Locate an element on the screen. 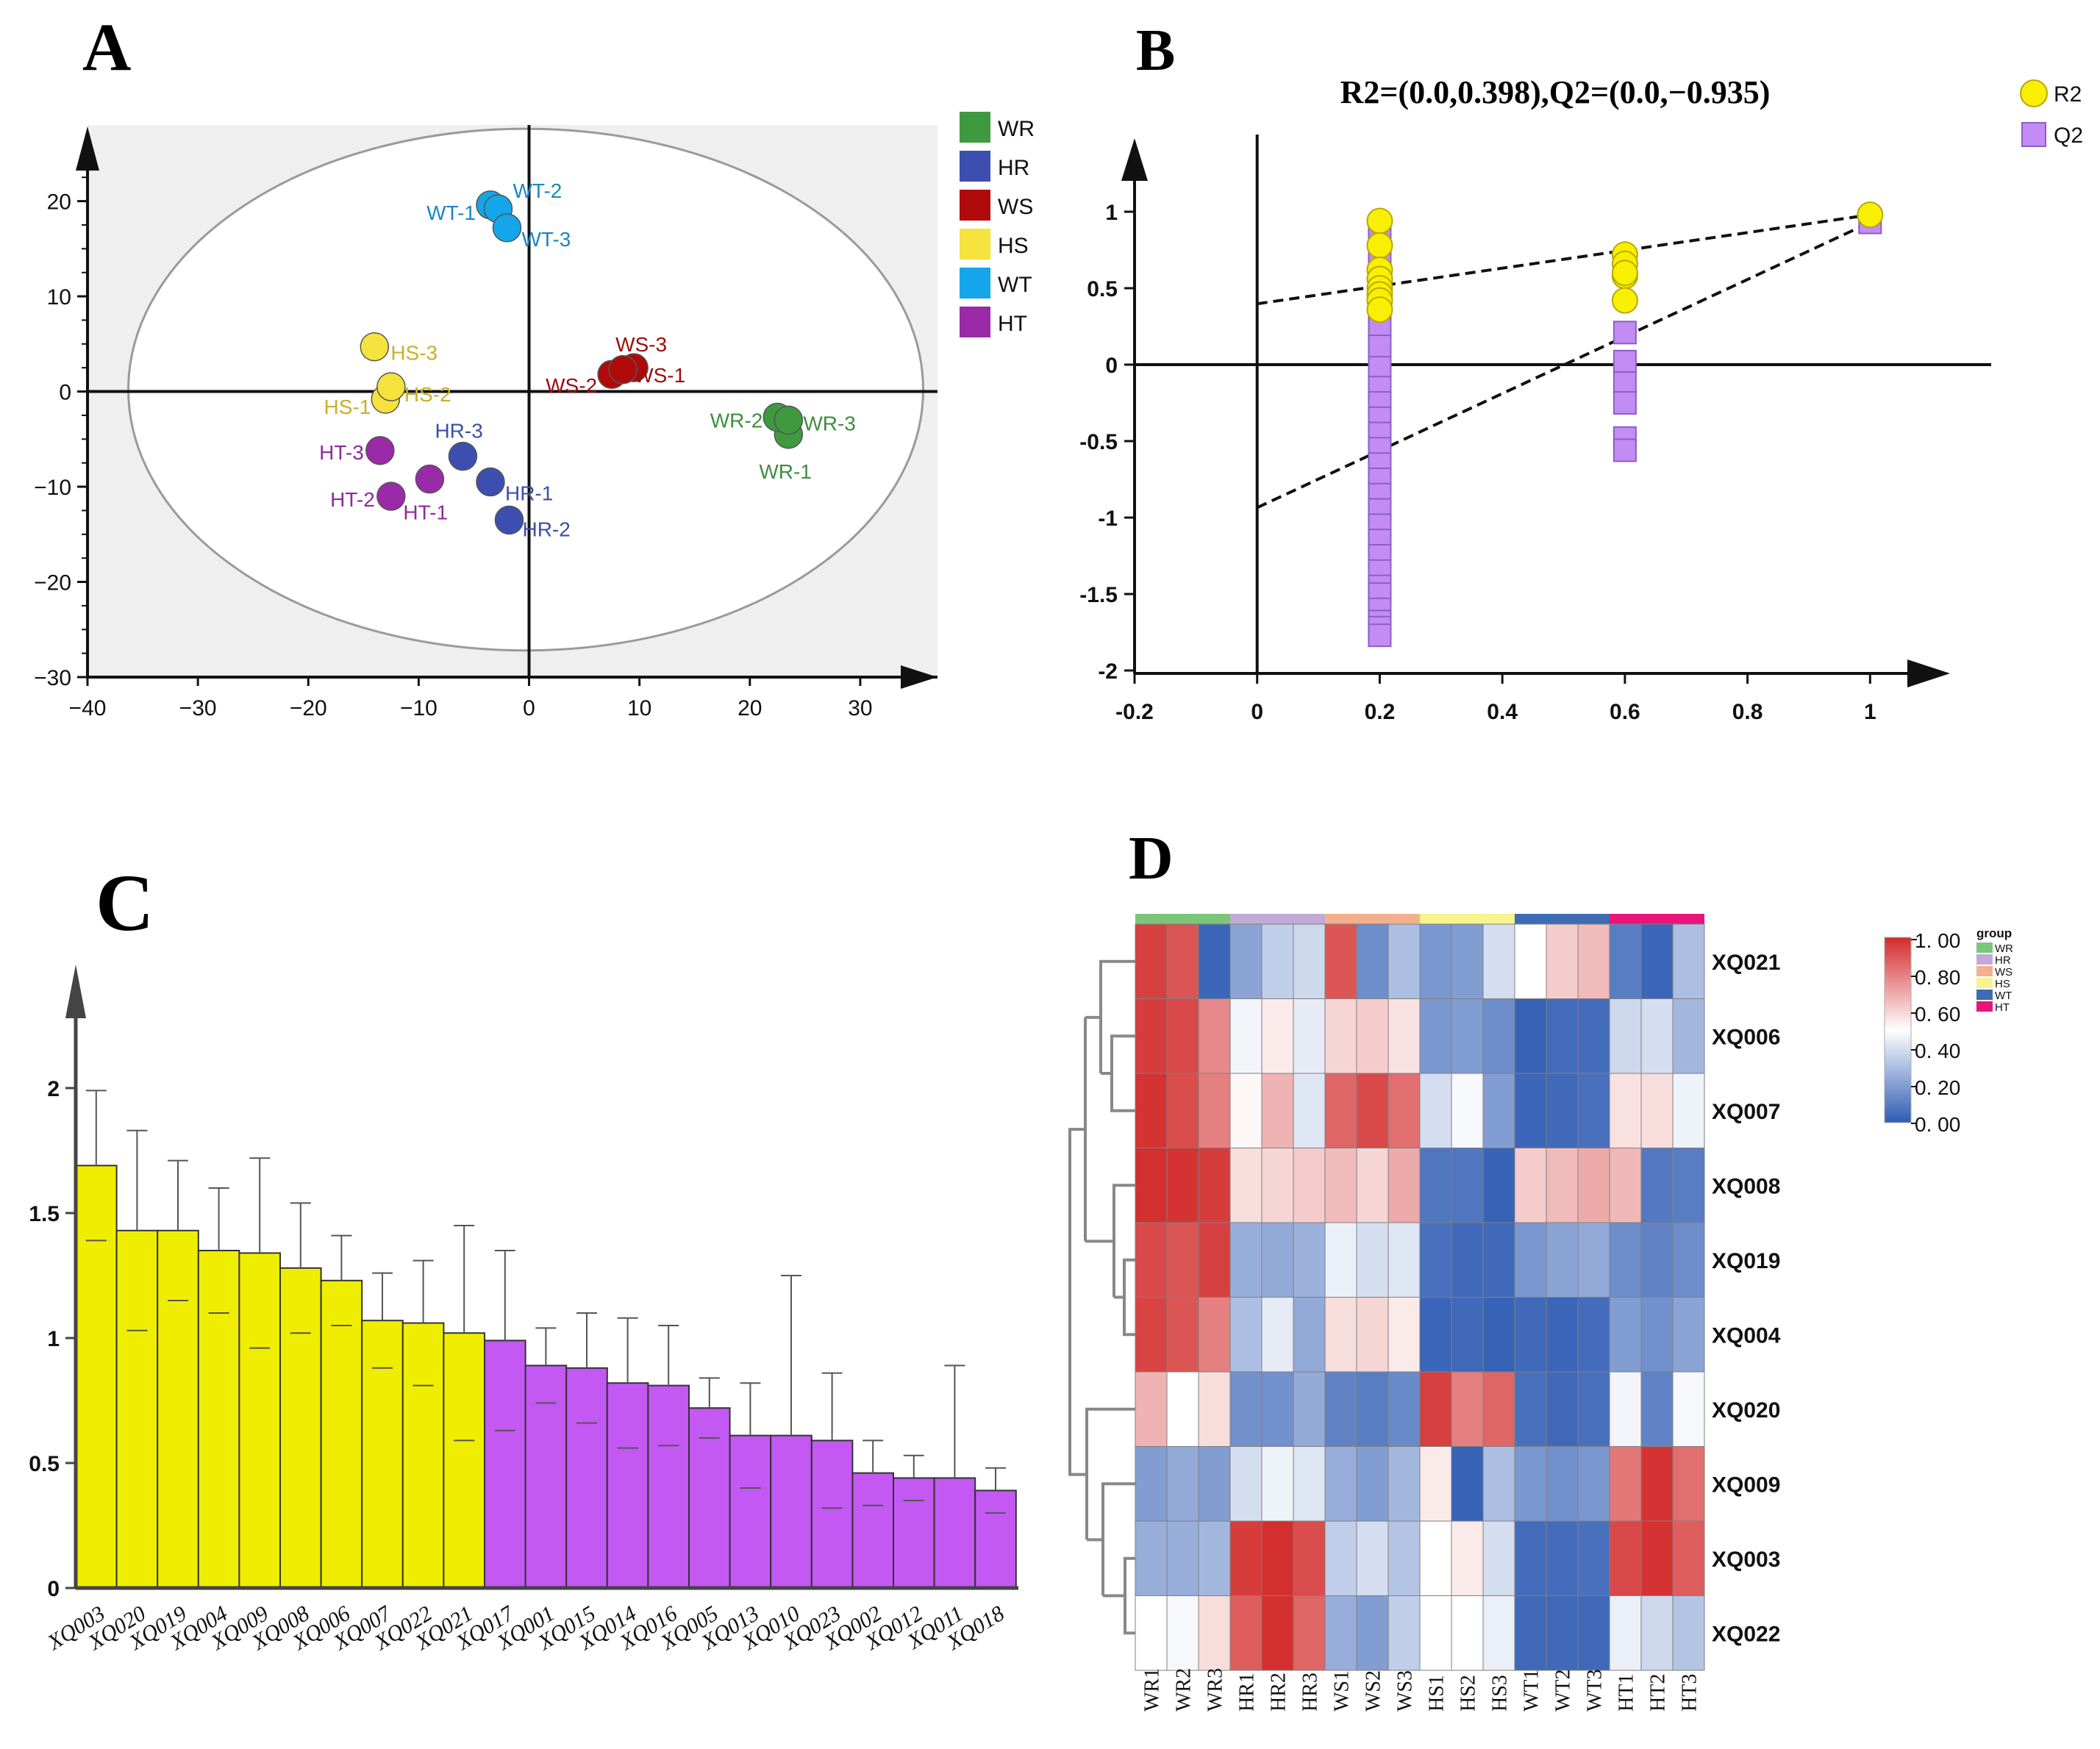 This screenshot has width=2100, height=1749. bar-xq015 is located at coordinates (587, 1478).